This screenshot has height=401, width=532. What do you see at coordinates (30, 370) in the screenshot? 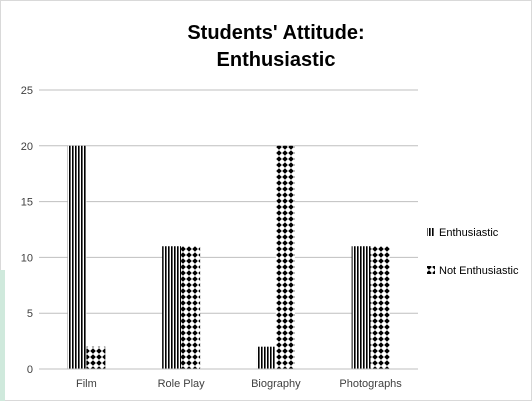
I see `y-tick-label: 0` at bounding box center [30, 370].